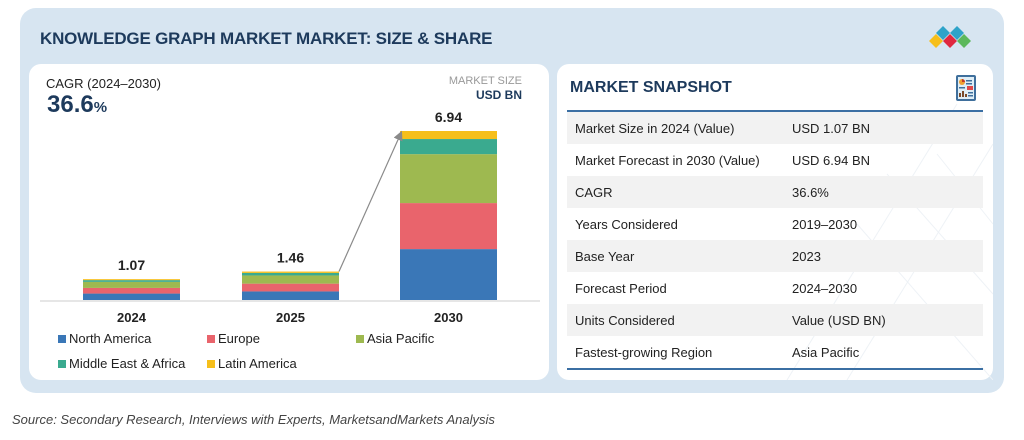  Describe the element at coordinates (401, 338) in the screenshot. I see `legend-label: Asia Pacific` at that location.